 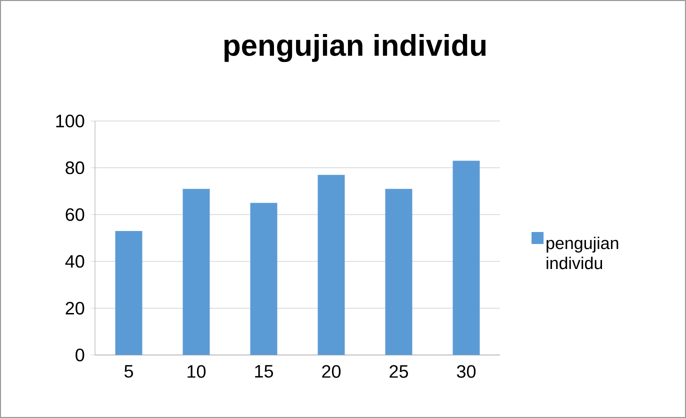 What do you see at coordinates (75, 167) in the screenshot?
I see `y-tick-label: 80` at bounding box center [75, 167].